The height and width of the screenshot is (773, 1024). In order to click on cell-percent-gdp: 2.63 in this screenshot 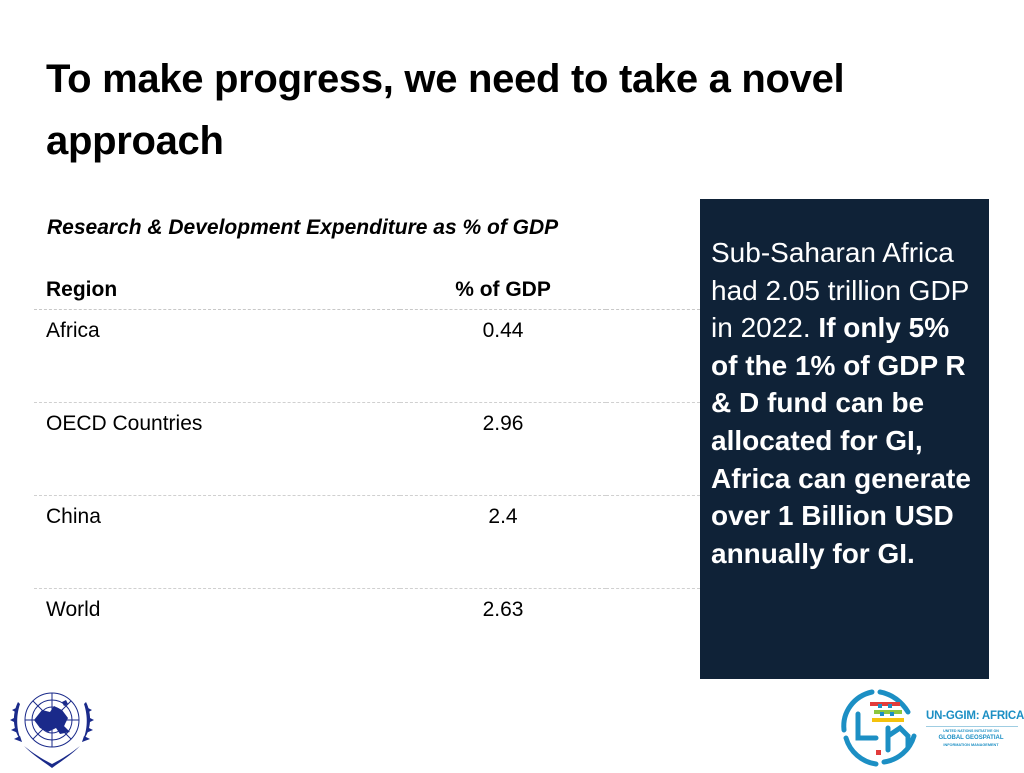, I will do `click(503, 609)`.